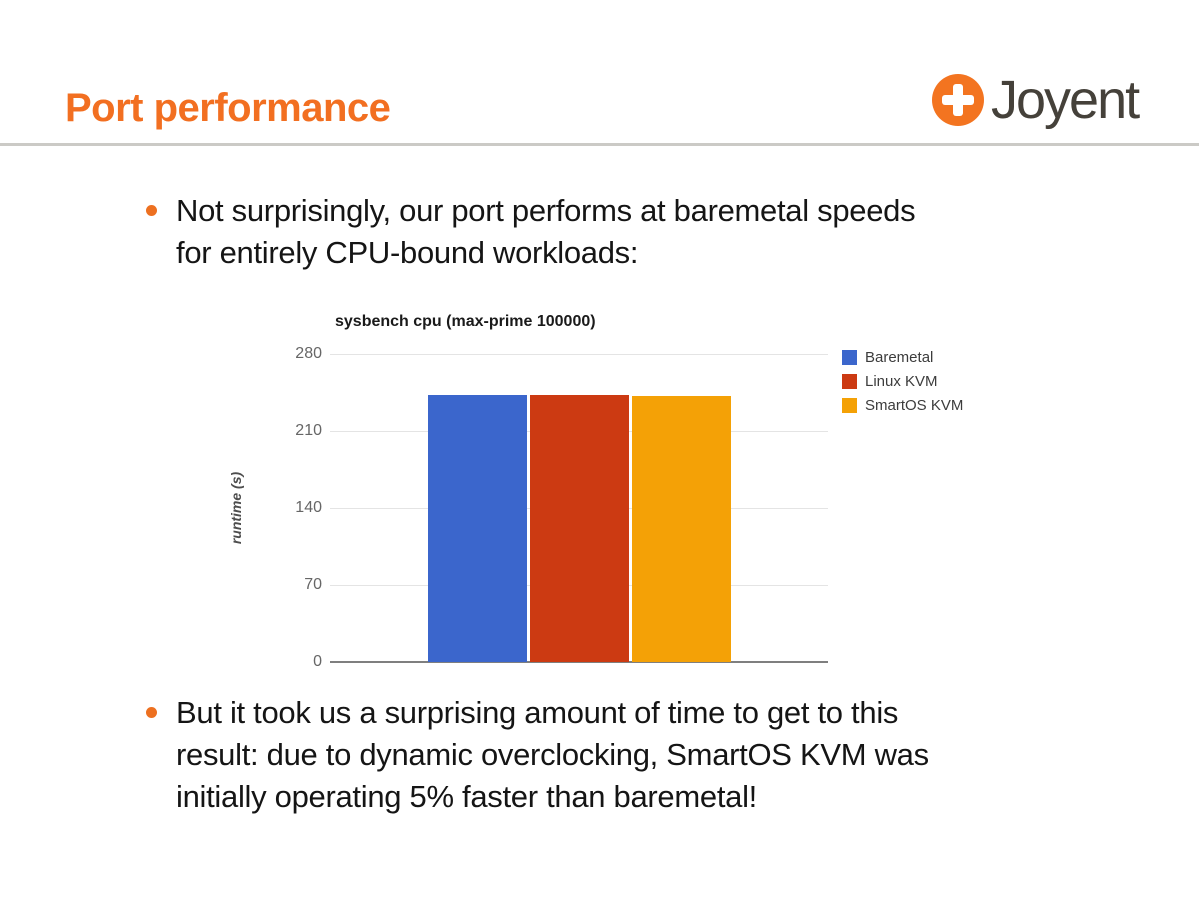  I want to click on y-tick-label: 0, so click(317, 661).